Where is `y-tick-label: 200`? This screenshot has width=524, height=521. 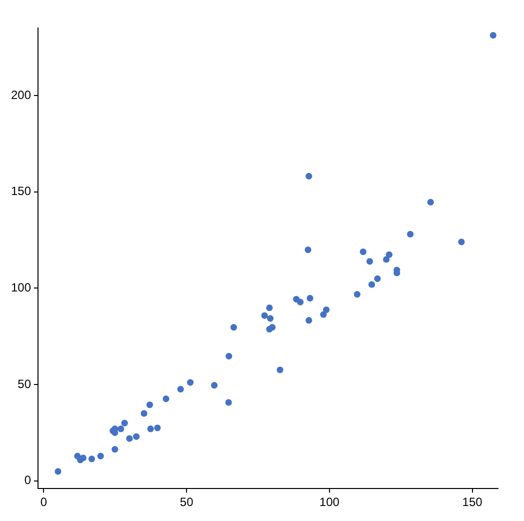 y-tick-label: 200 is located at coordinates (21, 95).